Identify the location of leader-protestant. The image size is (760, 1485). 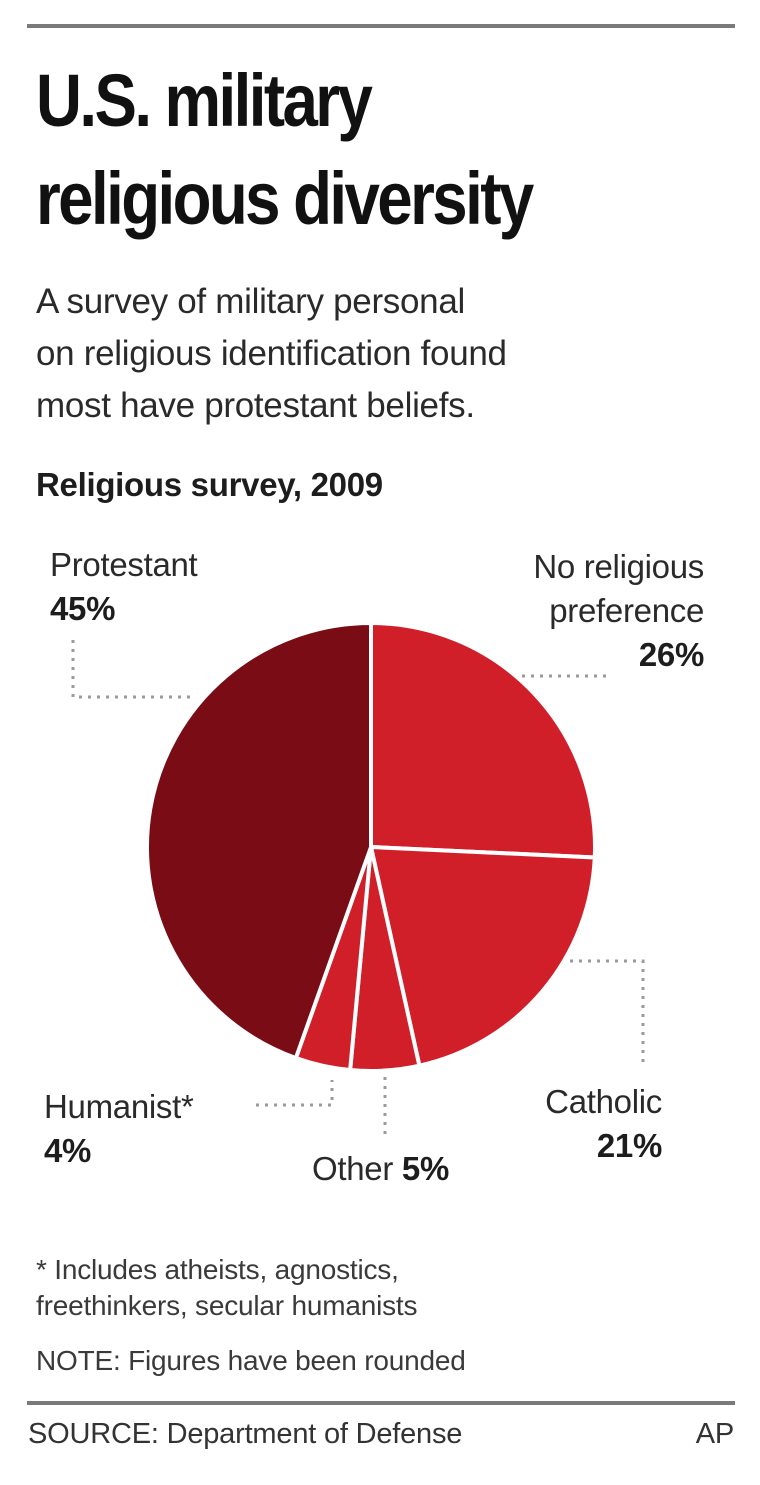
(133, 669).